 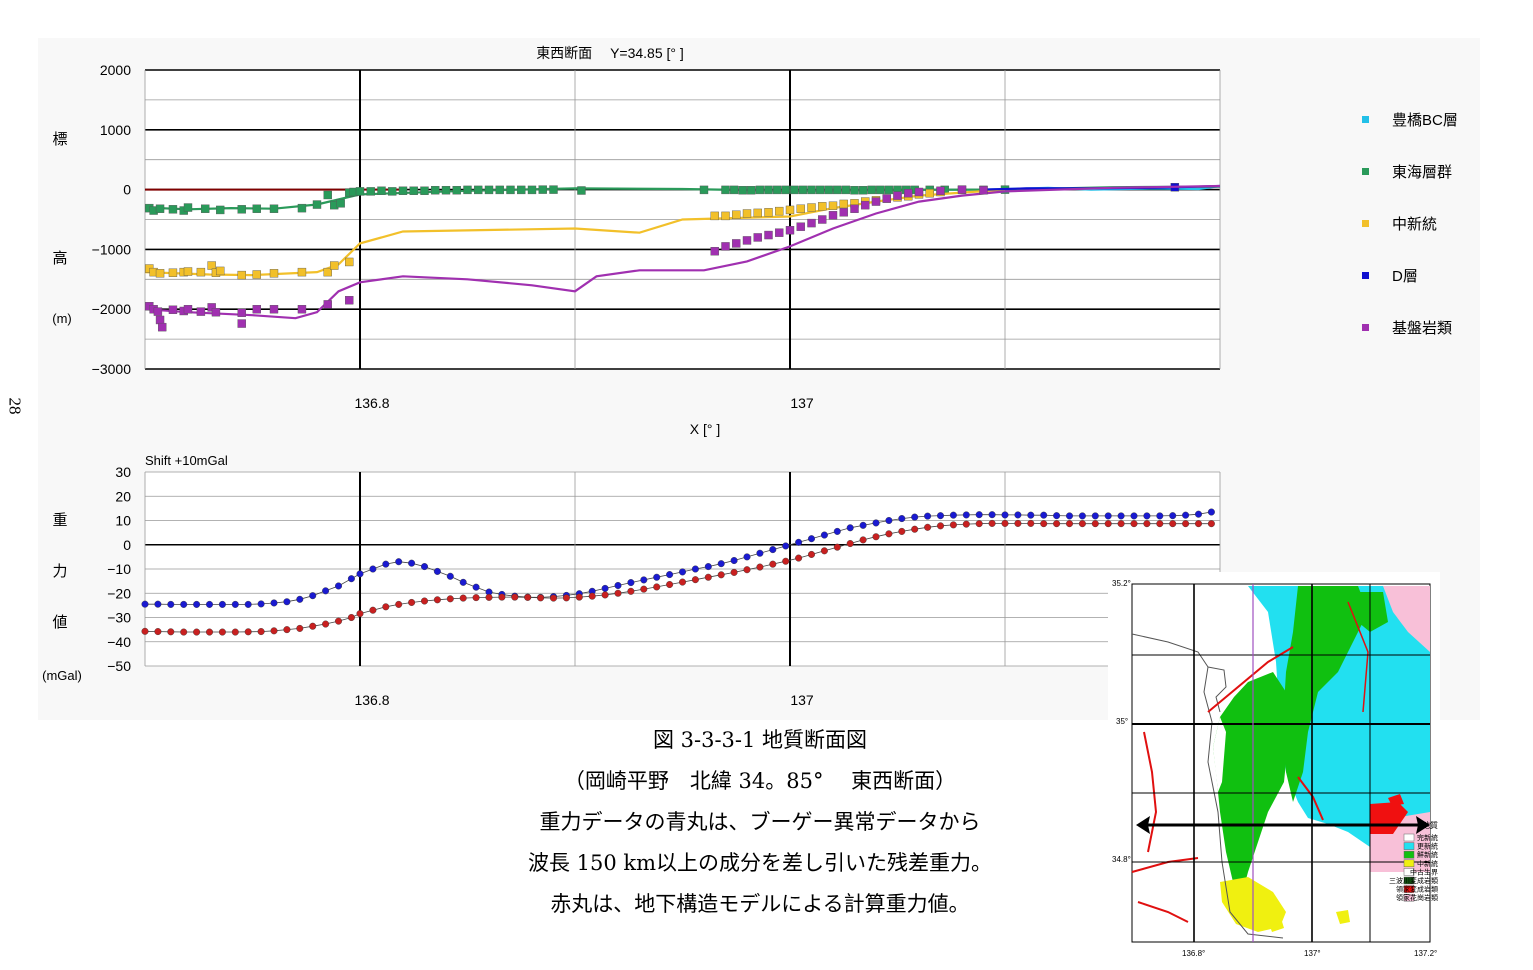 What do you see at coordinates (1414, 224) in the screenshot?
I see `legend-label: 中新統` at bounding box center [1414, 224].